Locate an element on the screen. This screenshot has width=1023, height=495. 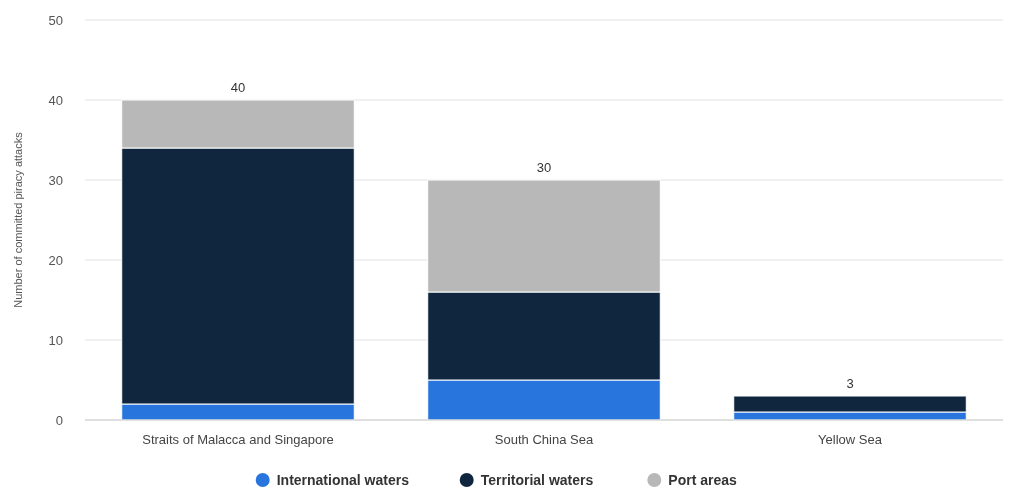
x-tick-label: Straits of Malacca and Singapore is located at coordinates (238, 439).